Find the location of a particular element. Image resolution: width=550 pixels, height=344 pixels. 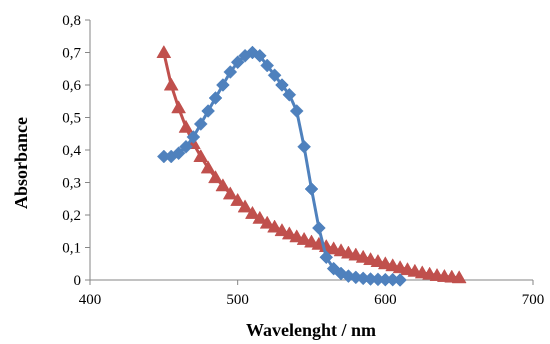

y-tick-label: 0,8 is located at coordinates (71, 21).